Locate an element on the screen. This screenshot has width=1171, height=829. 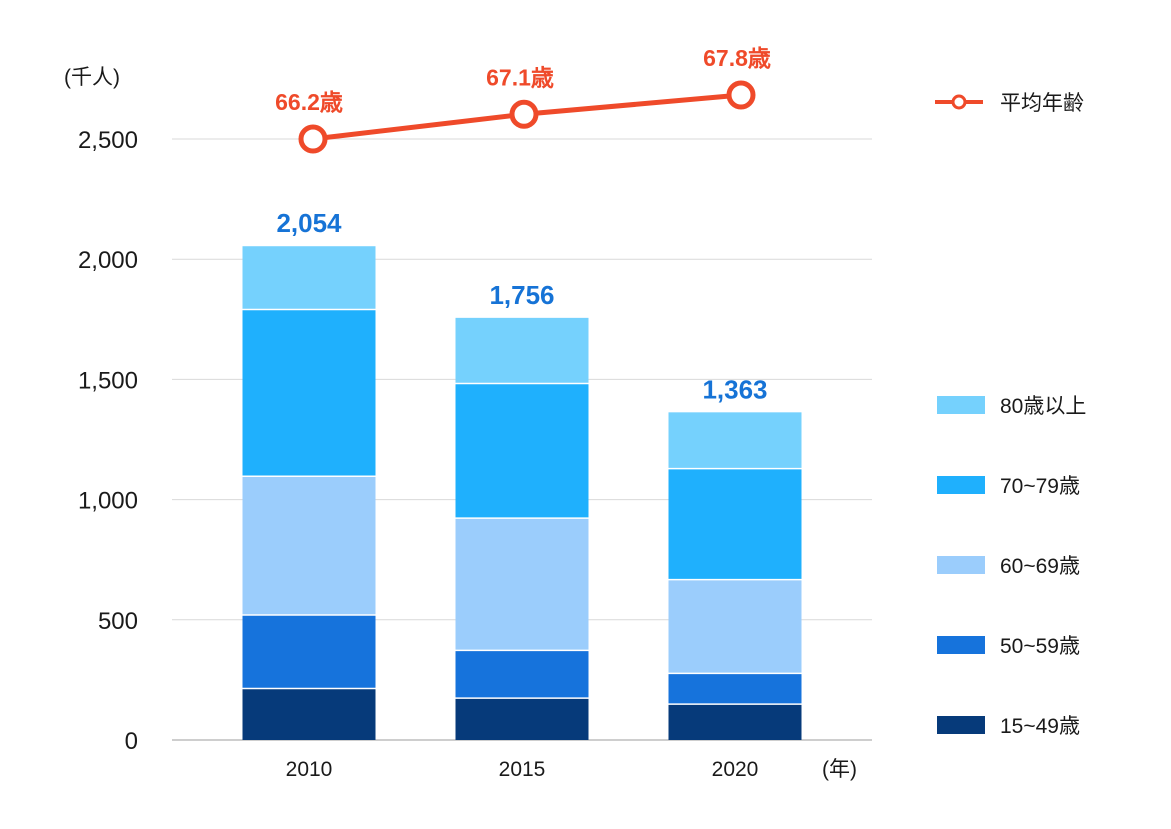
y-tick-label: 1,000 is located at coordinates (108, 501).